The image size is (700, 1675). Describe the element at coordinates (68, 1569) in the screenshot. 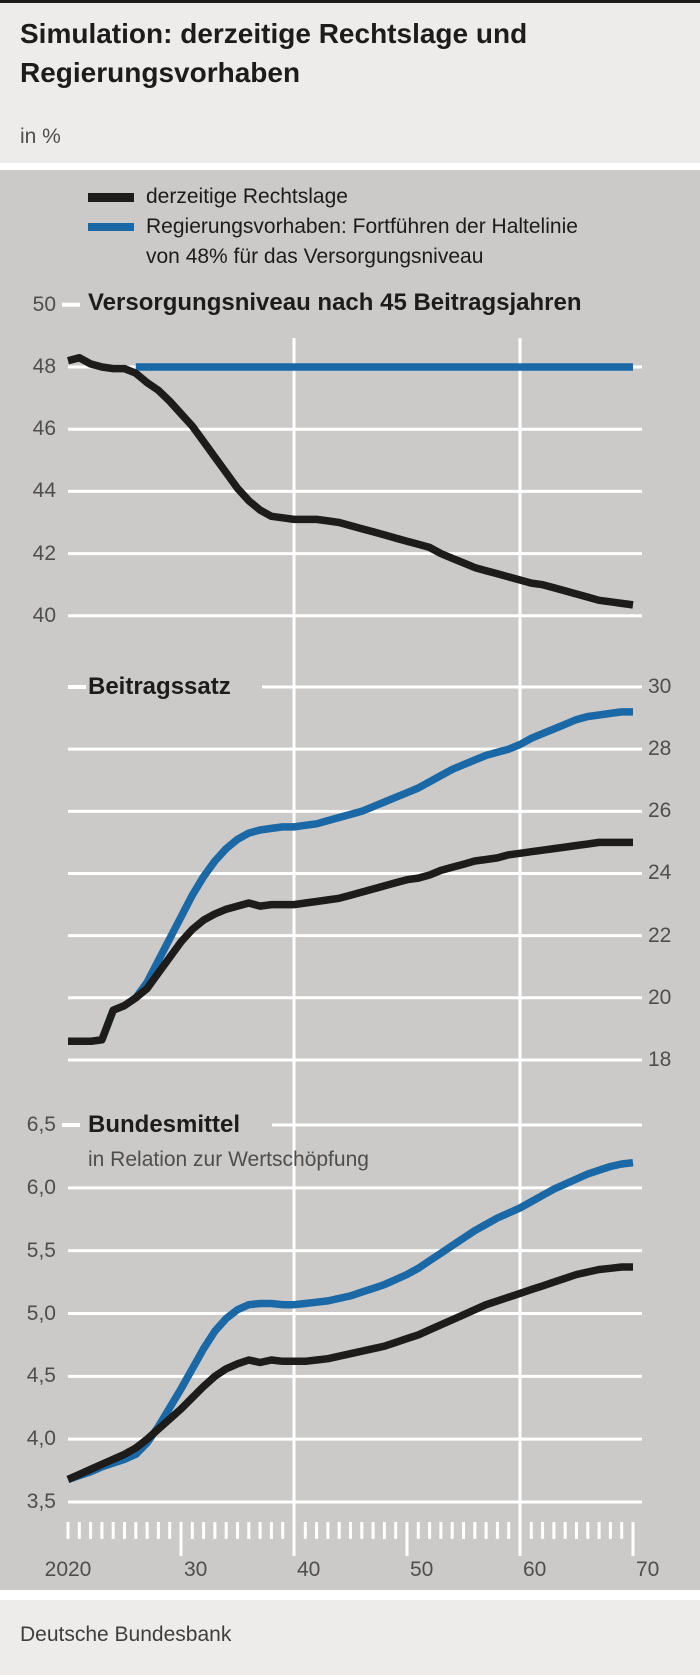

I see `x-axis-label-2020: 2020` at that location.